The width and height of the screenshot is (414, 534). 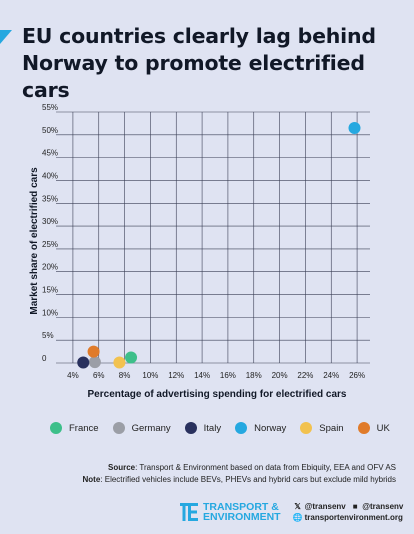 What do you see at coordinates (305, 375) in the screenshot?
I see `x-tick-label: 22%` at bounding box center [305, 375].